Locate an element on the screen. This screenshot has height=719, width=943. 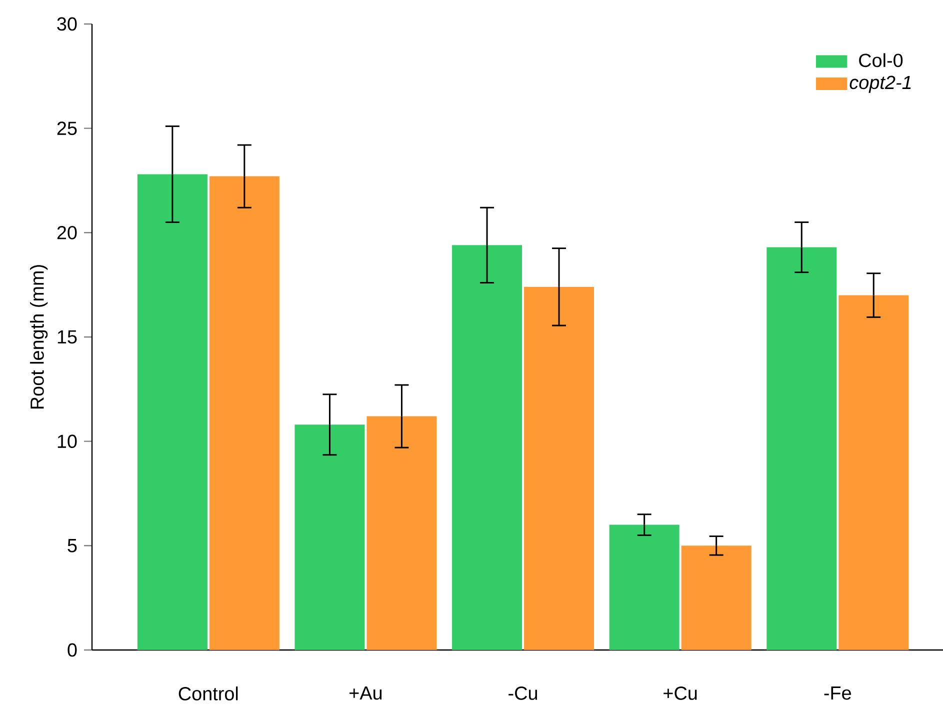
y-tick-label: 25 is located at coordinates (67, 129).